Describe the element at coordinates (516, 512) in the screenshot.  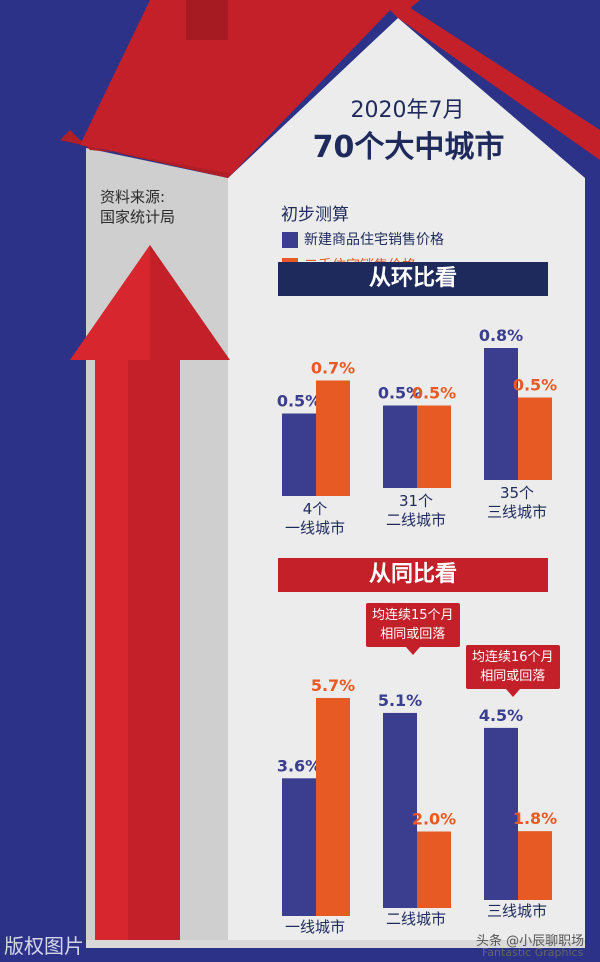
I see `category-name: 三线城市` at that location.